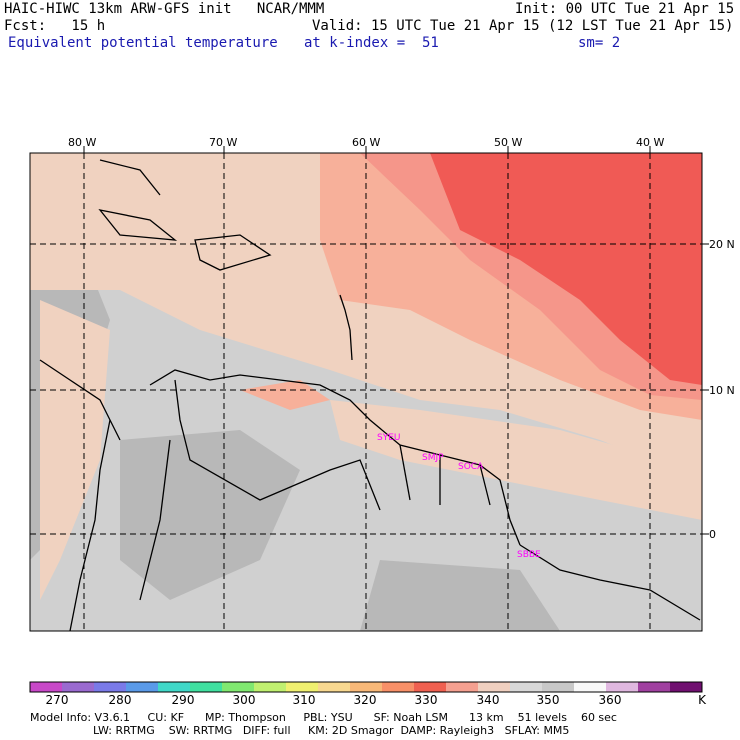  I want to click on coastline-brazil, so click(610, 582).